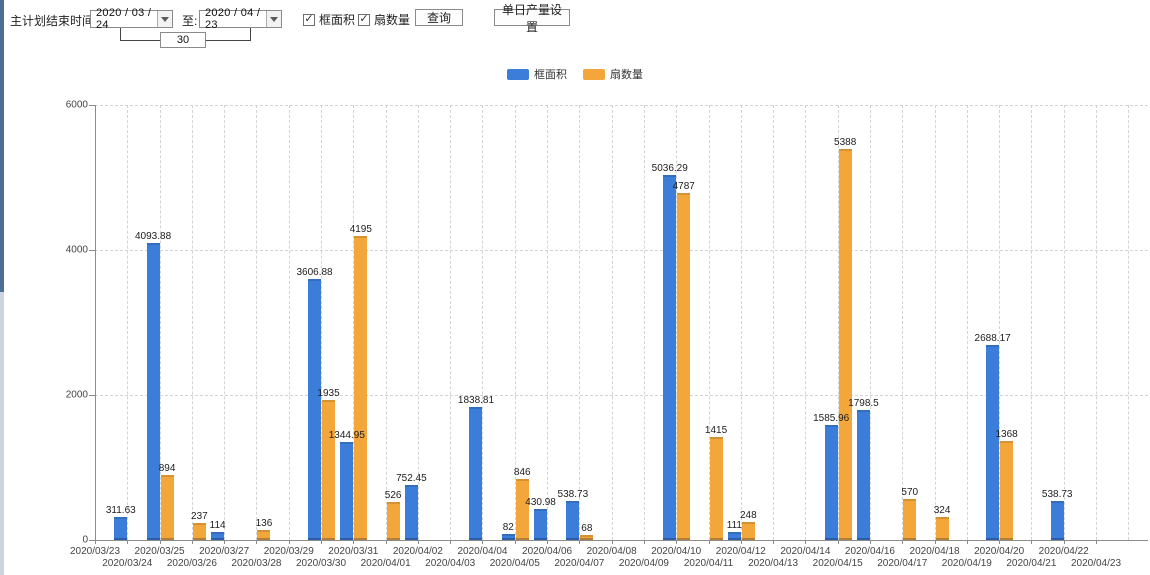 The image size is (1150, 575). What do you see at coordinates (547, 551) in the screenshot?
I see `x-tick-label: 2020/04/06` at bounding box center [547, 551].